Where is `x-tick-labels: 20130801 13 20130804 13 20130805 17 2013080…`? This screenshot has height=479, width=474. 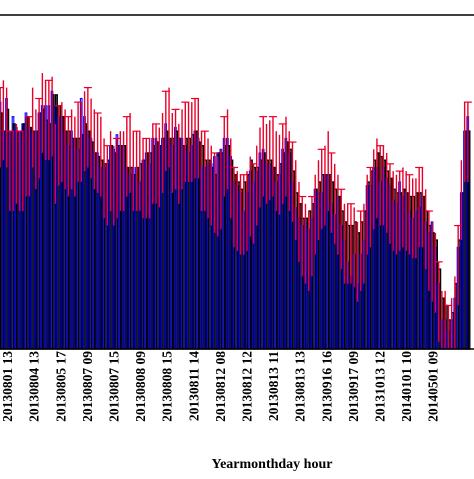 x-tick-labels: 20130801 13 20130804 13 20130805 17 2013080… is located at coordinates (220, 386).